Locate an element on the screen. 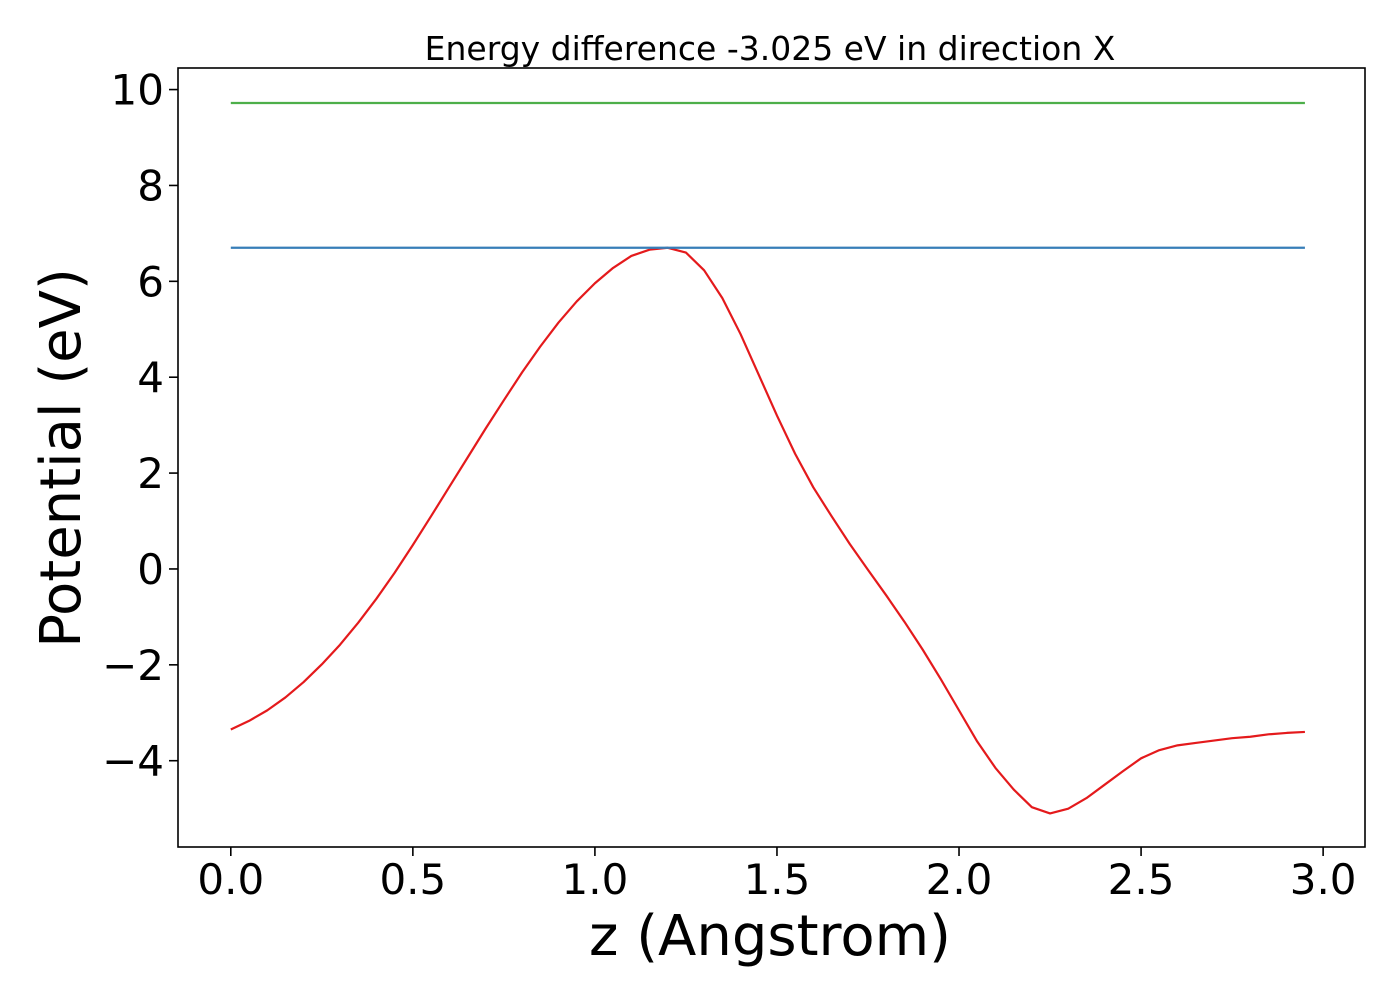 This screenshot has width=1400, height=1000. x-tick-label: 2.0 is located at coordinates (959, 879).